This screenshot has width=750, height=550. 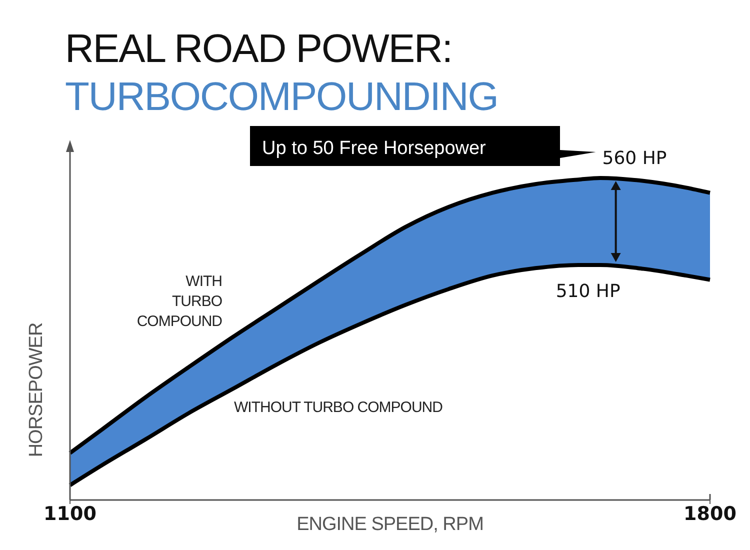 I want to click on chart-subtitle: TURBOCOMPOUNDING, so click(x=281, y=97).